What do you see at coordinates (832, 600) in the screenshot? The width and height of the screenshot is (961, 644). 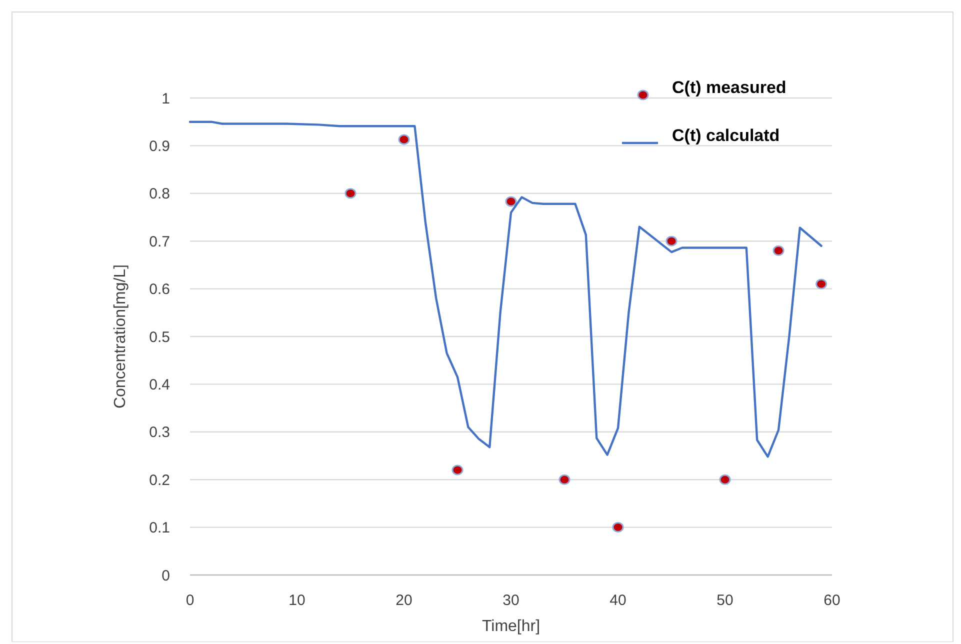 I see `x-tick-label: 60` at bounding box center [832, 600].